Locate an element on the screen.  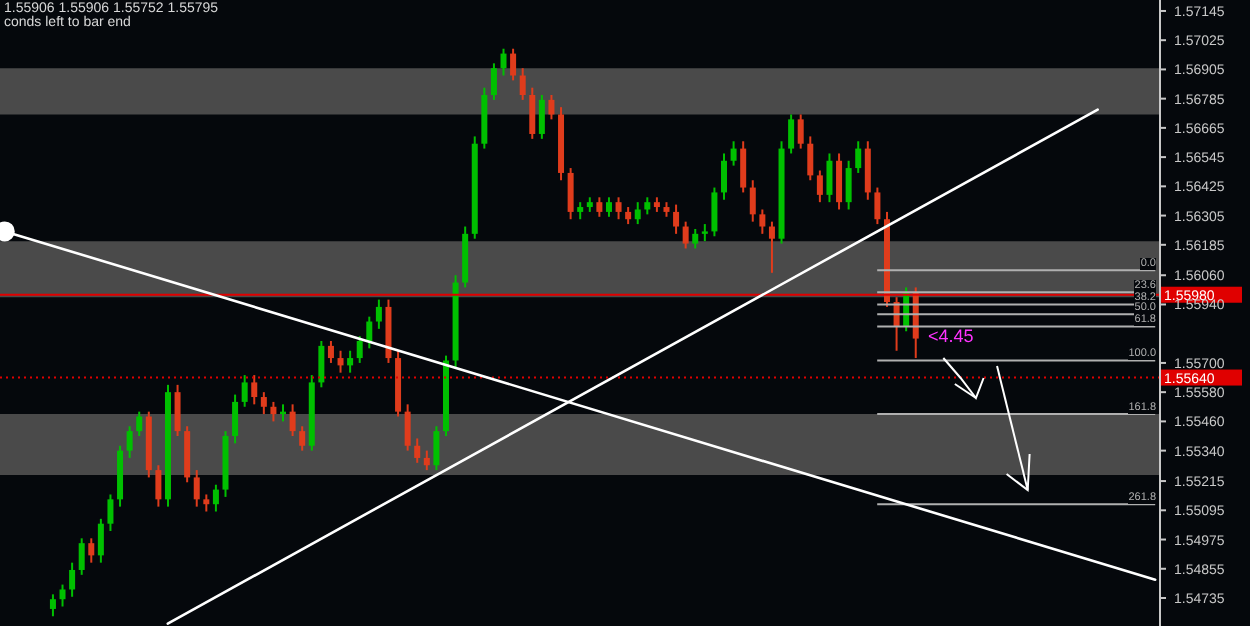
annotation: <4.45 is located at coordinates (951, 336).